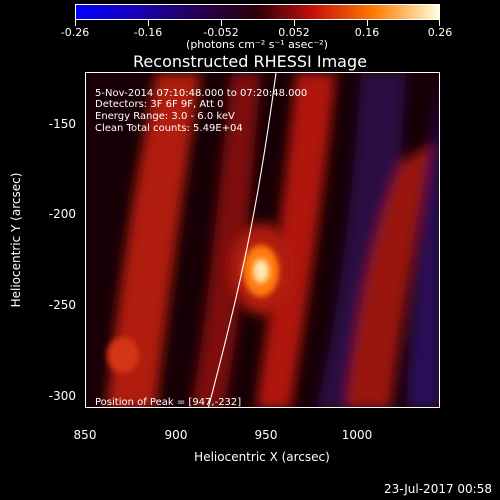  What do you see at coordinates (159, 104) in the screenshot?
I see `info-detectors: Detectors: 3F 6F 9F, Att 0` at bounding box center [159, 104].